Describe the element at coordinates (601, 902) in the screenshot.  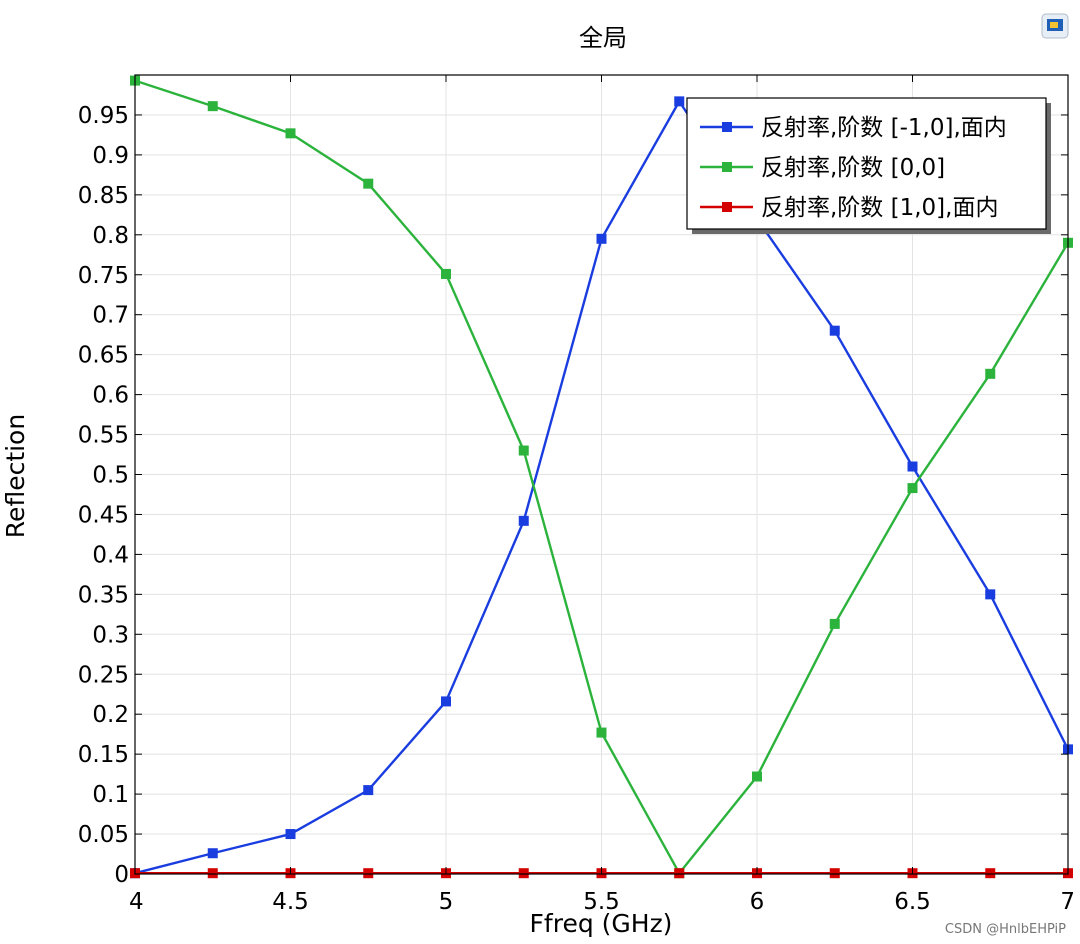
I see `x-tick-label: 5.5` at that location.